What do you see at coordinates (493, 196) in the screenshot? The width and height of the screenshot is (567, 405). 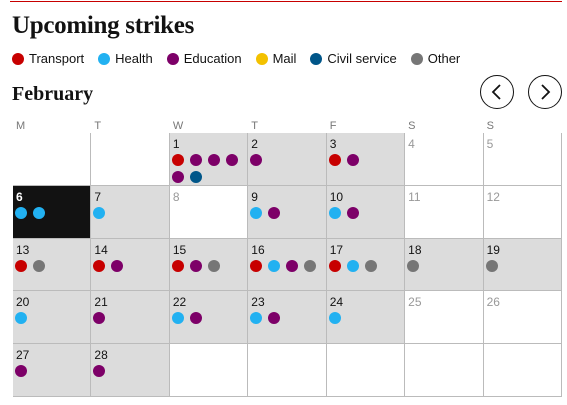 I see `day-number: 12` at bounding box center [493, 196].